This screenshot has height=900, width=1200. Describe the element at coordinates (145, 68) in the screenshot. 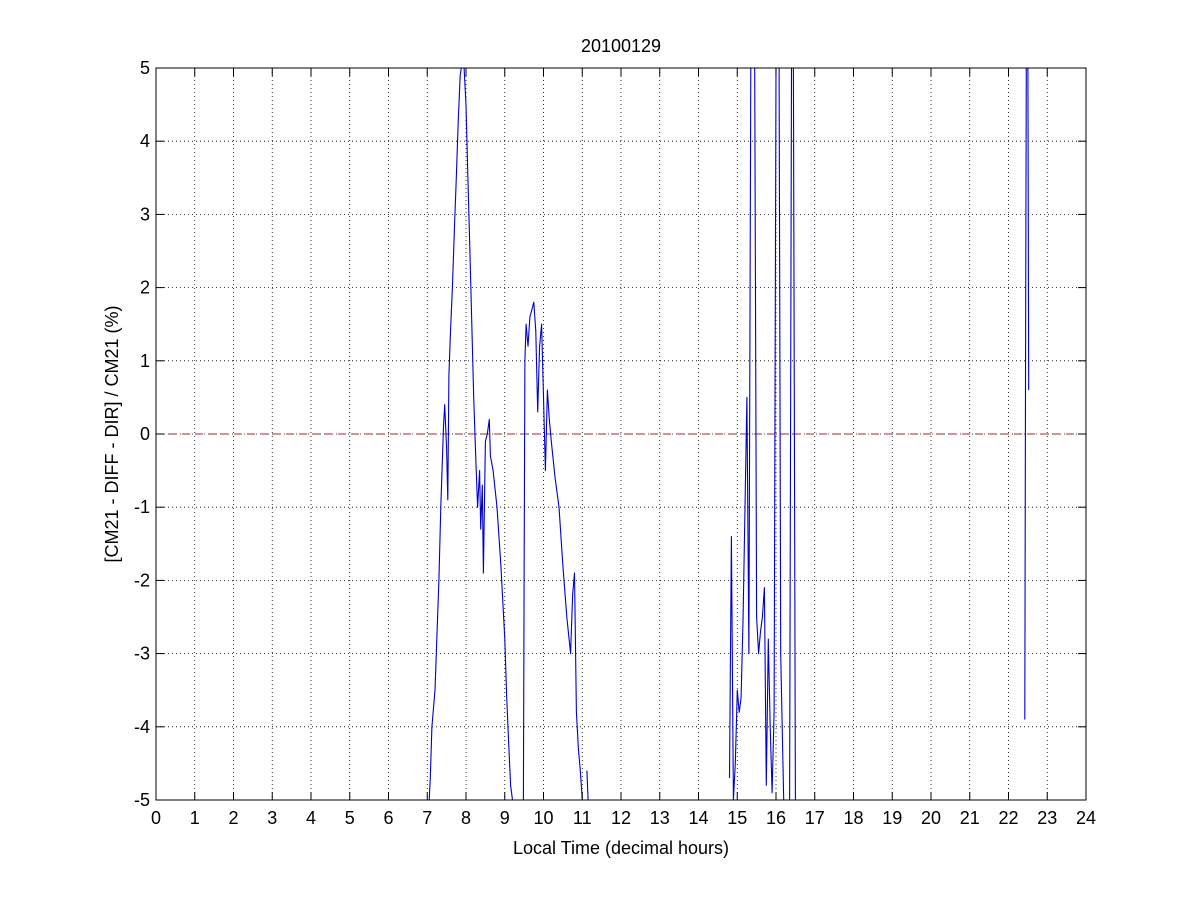

I see `y-tick-label: 5` at that location.